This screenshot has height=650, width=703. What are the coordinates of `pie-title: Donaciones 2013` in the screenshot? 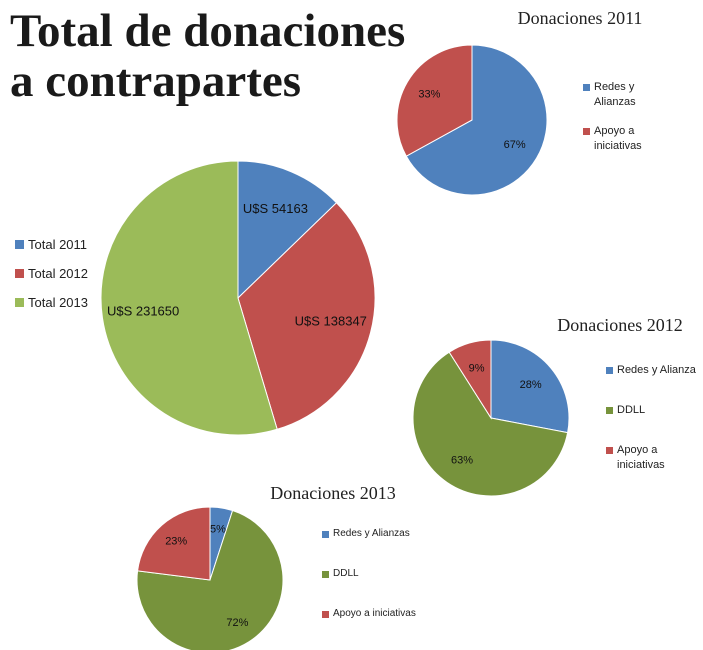 It's located at (332, 493).